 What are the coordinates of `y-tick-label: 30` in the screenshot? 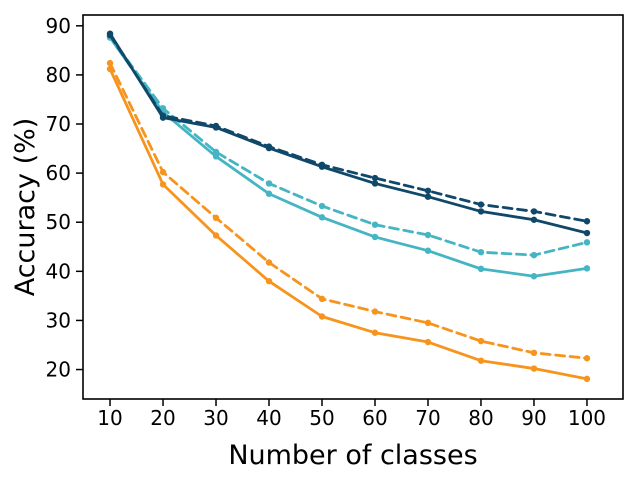 It's located at (58, 320).